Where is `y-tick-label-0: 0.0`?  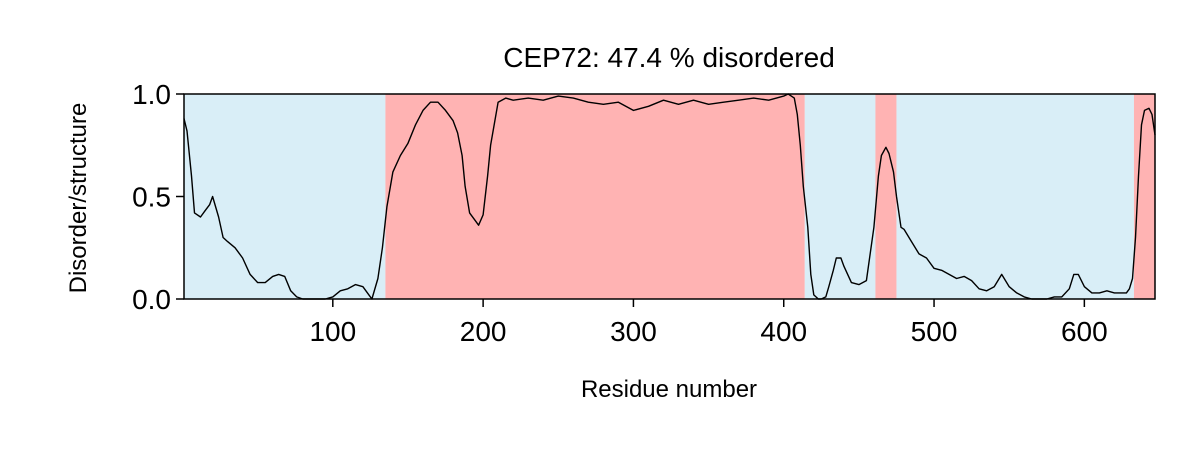 y-tick-label-0: 0.0 is located at coordinates (151, 299).